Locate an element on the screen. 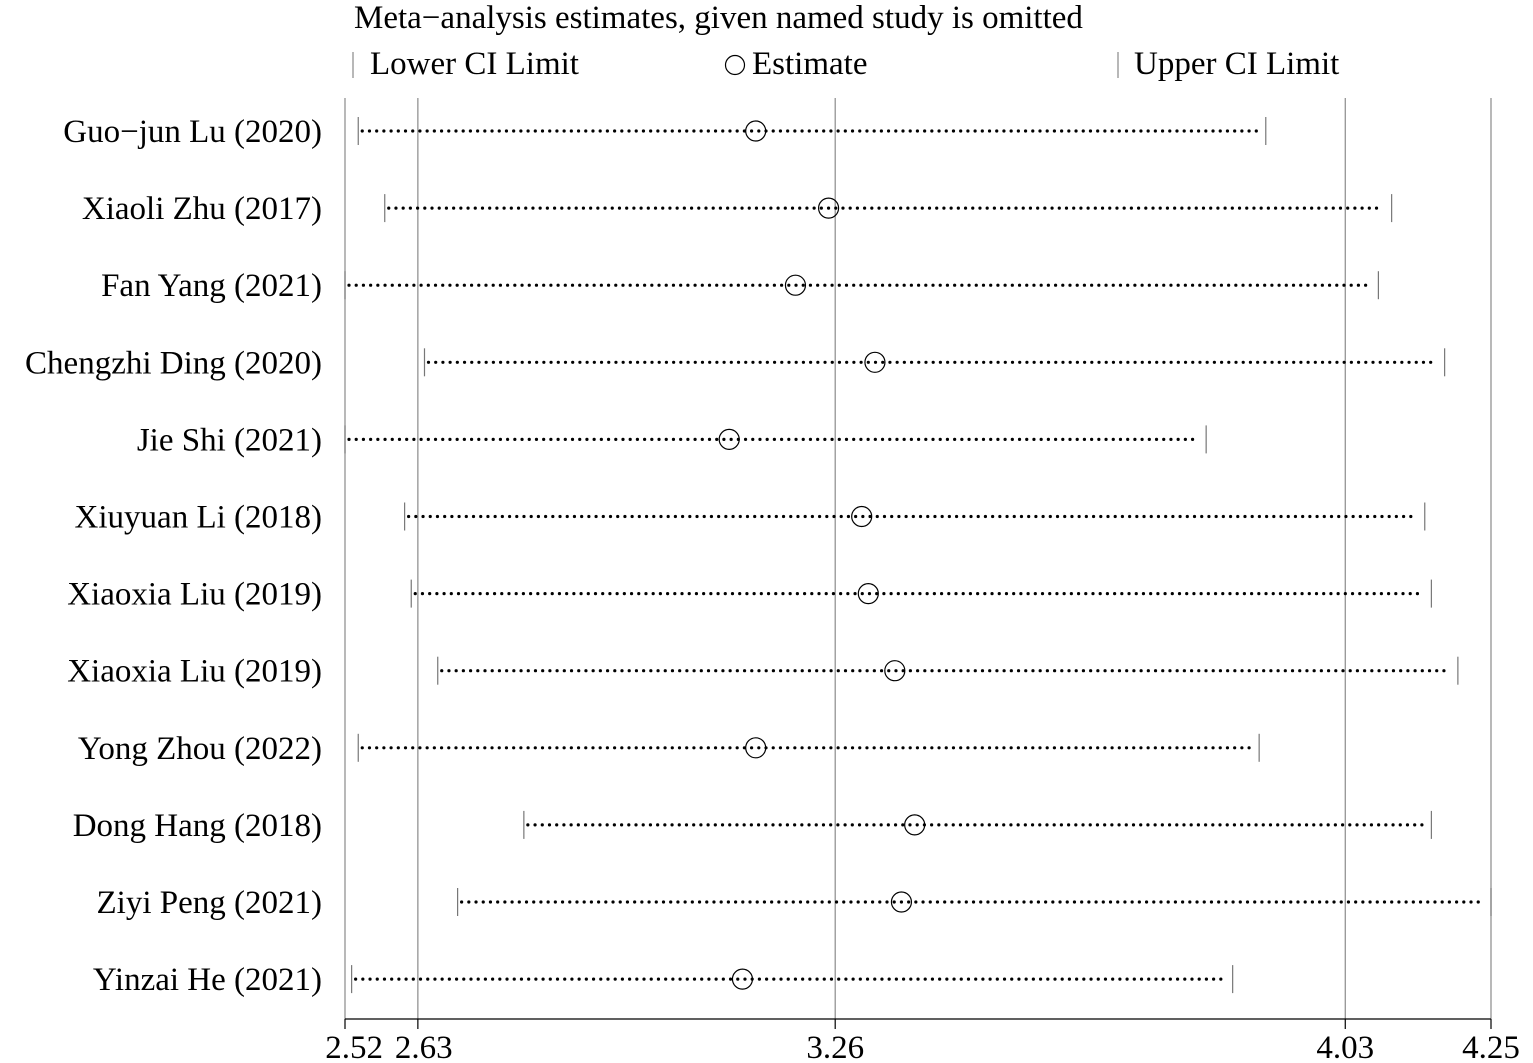 The image size is (1533, 1063). study-label-7: Xiaoxia Liu (2019) is located at coordinates (194, 672).